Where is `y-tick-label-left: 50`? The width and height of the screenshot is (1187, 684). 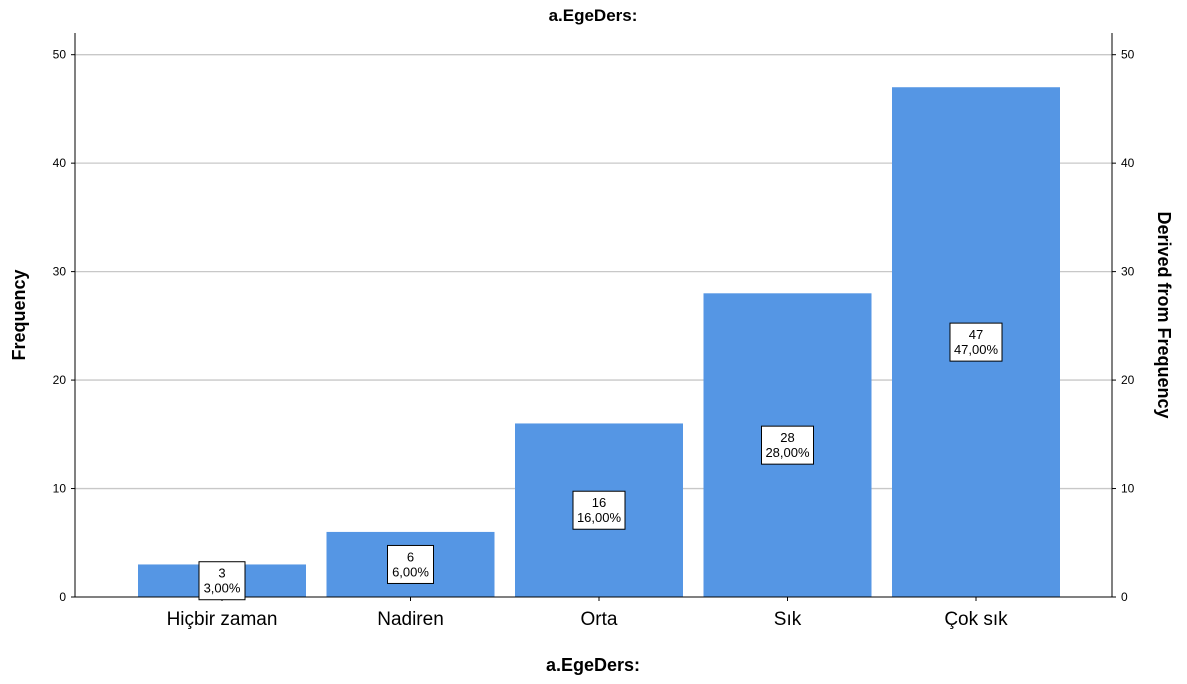 y-tick-label-left: 50 is located at coordinates (60, 55).